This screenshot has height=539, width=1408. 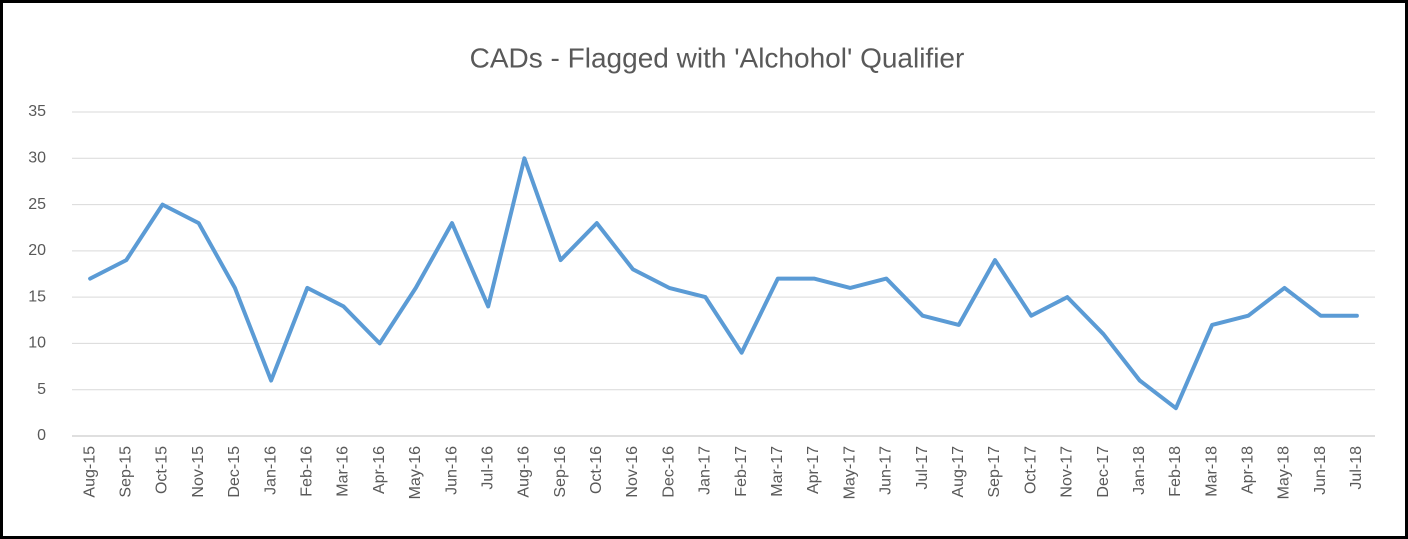 What do you see at coordinates (560, 472) in the screenshot?
I see `x-tick-label: Sep-16` at bounding box center [560, 472].